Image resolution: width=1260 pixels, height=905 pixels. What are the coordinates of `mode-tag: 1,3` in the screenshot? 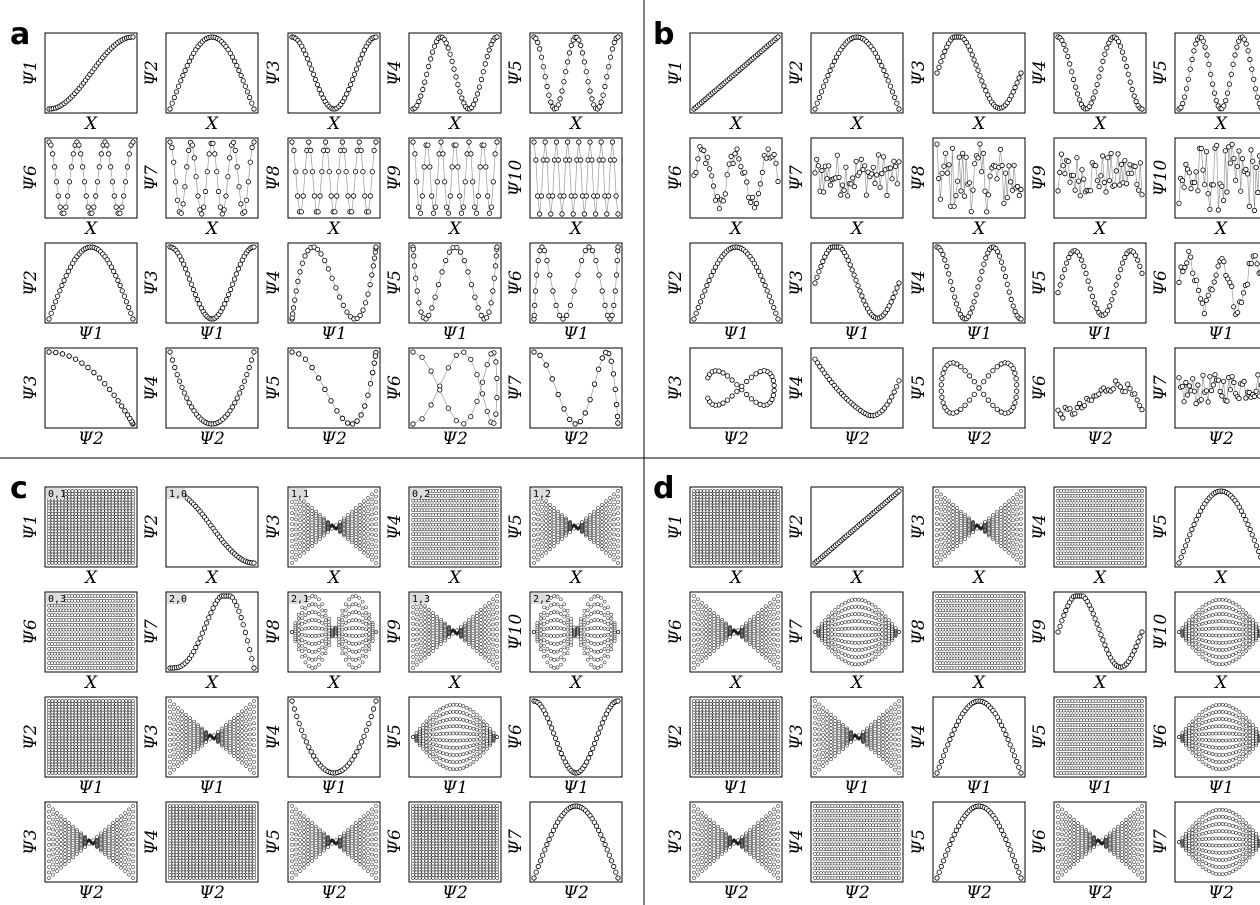 It's located at (421, 599).